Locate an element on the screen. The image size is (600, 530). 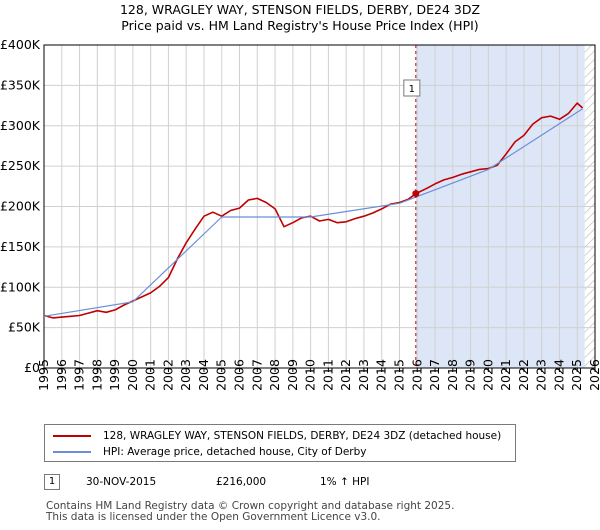
x-tick-label: 1999 is located at coordinates (114, 375).